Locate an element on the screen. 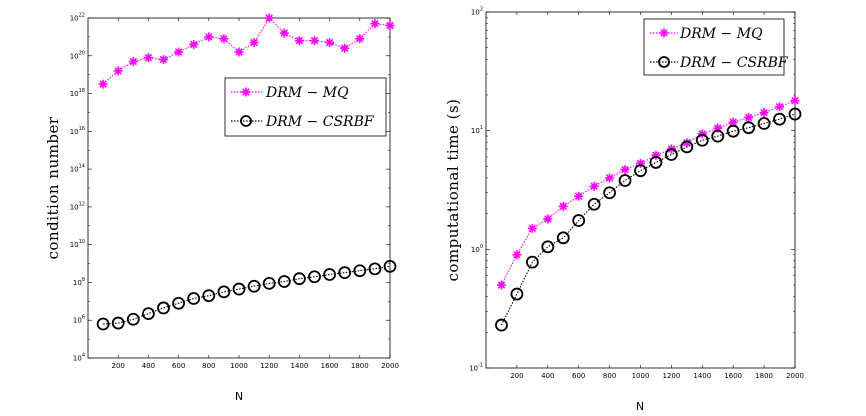 This screenshot has width=866, height=416. right-legend-mq-label: DRM − MQ is located at coordinates (721, 34).